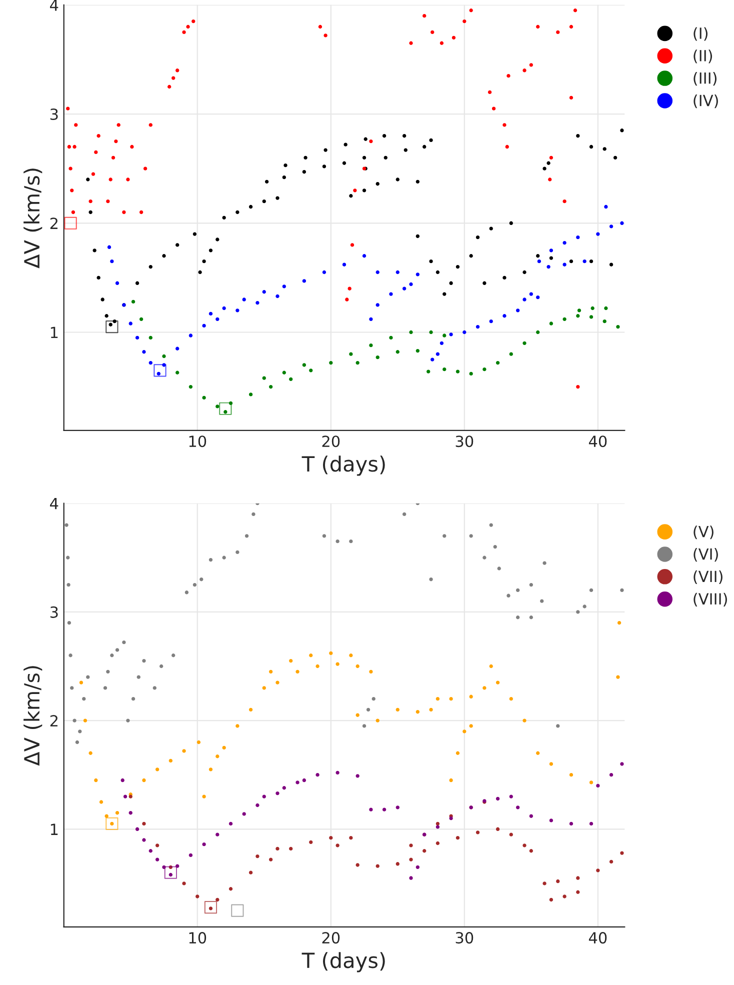  What do you see at coordinates (343, 962) in the screenshot?
I see `x-axis-title: T (days)` at bounding box center [343, 962].